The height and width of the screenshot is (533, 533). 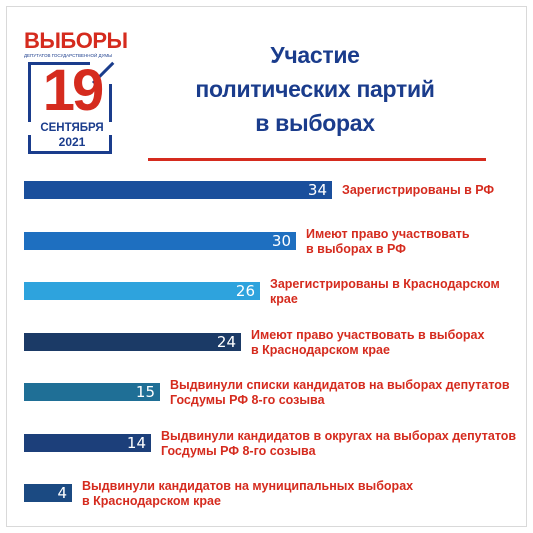 I want to click on bar-category-label-line: Зарегистрированы в РФ, so click(x=418, y=190).